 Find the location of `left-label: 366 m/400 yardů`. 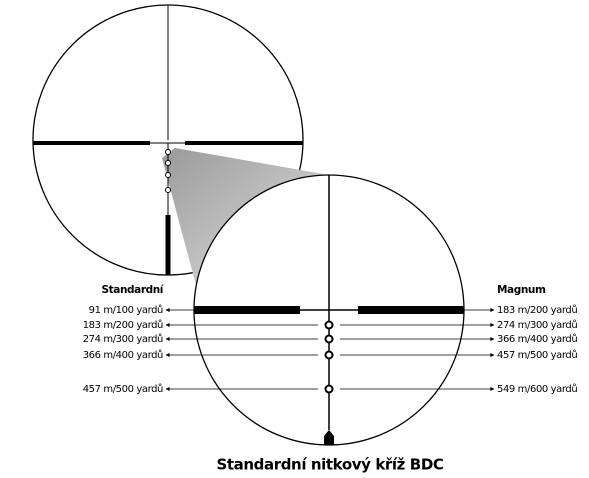

left-label: 366 m/400 yardů is located at coordinates (123, 355).